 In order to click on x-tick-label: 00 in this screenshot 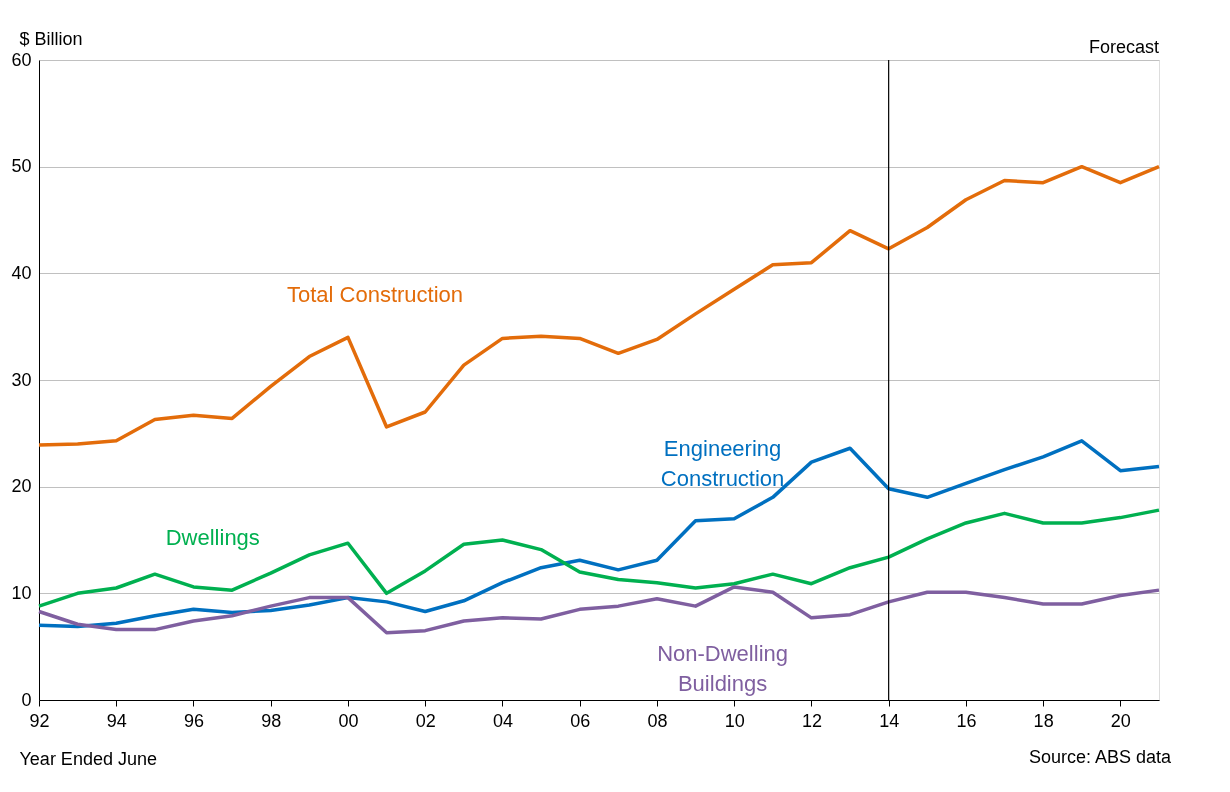, I will do `click(348, 720)`.